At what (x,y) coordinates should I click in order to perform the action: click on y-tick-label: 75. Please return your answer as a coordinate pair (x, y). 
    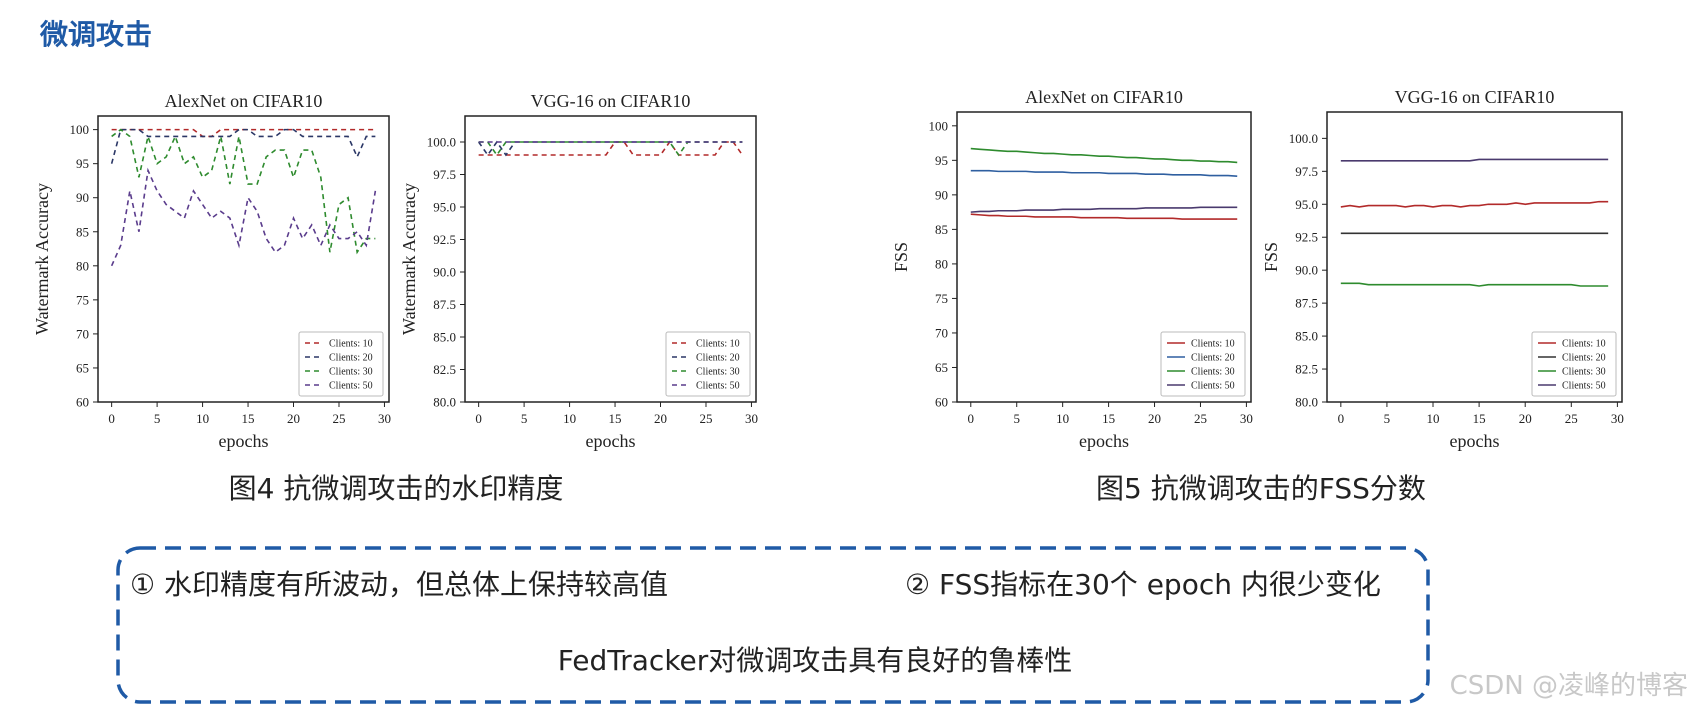
    Looking at the image, I should click on (82, 299).